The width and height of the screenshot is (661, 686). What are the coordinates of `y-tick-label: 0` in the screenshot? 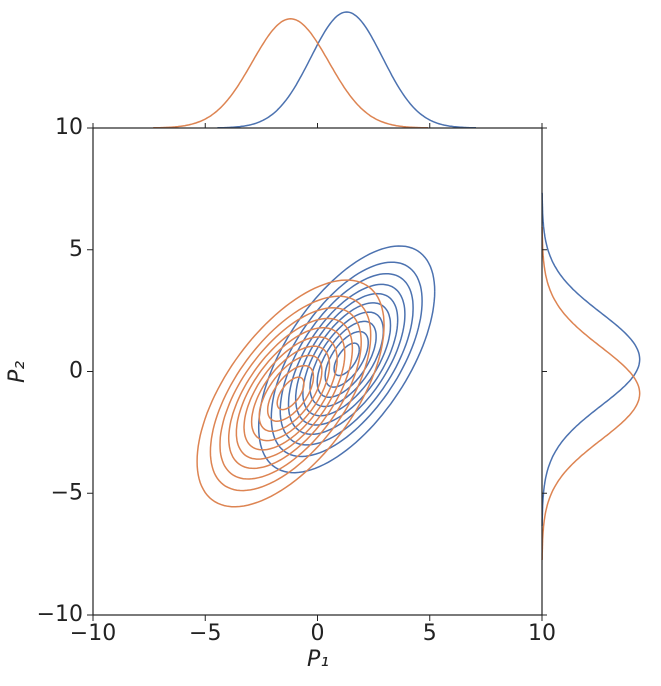 It's located at (76, 371).